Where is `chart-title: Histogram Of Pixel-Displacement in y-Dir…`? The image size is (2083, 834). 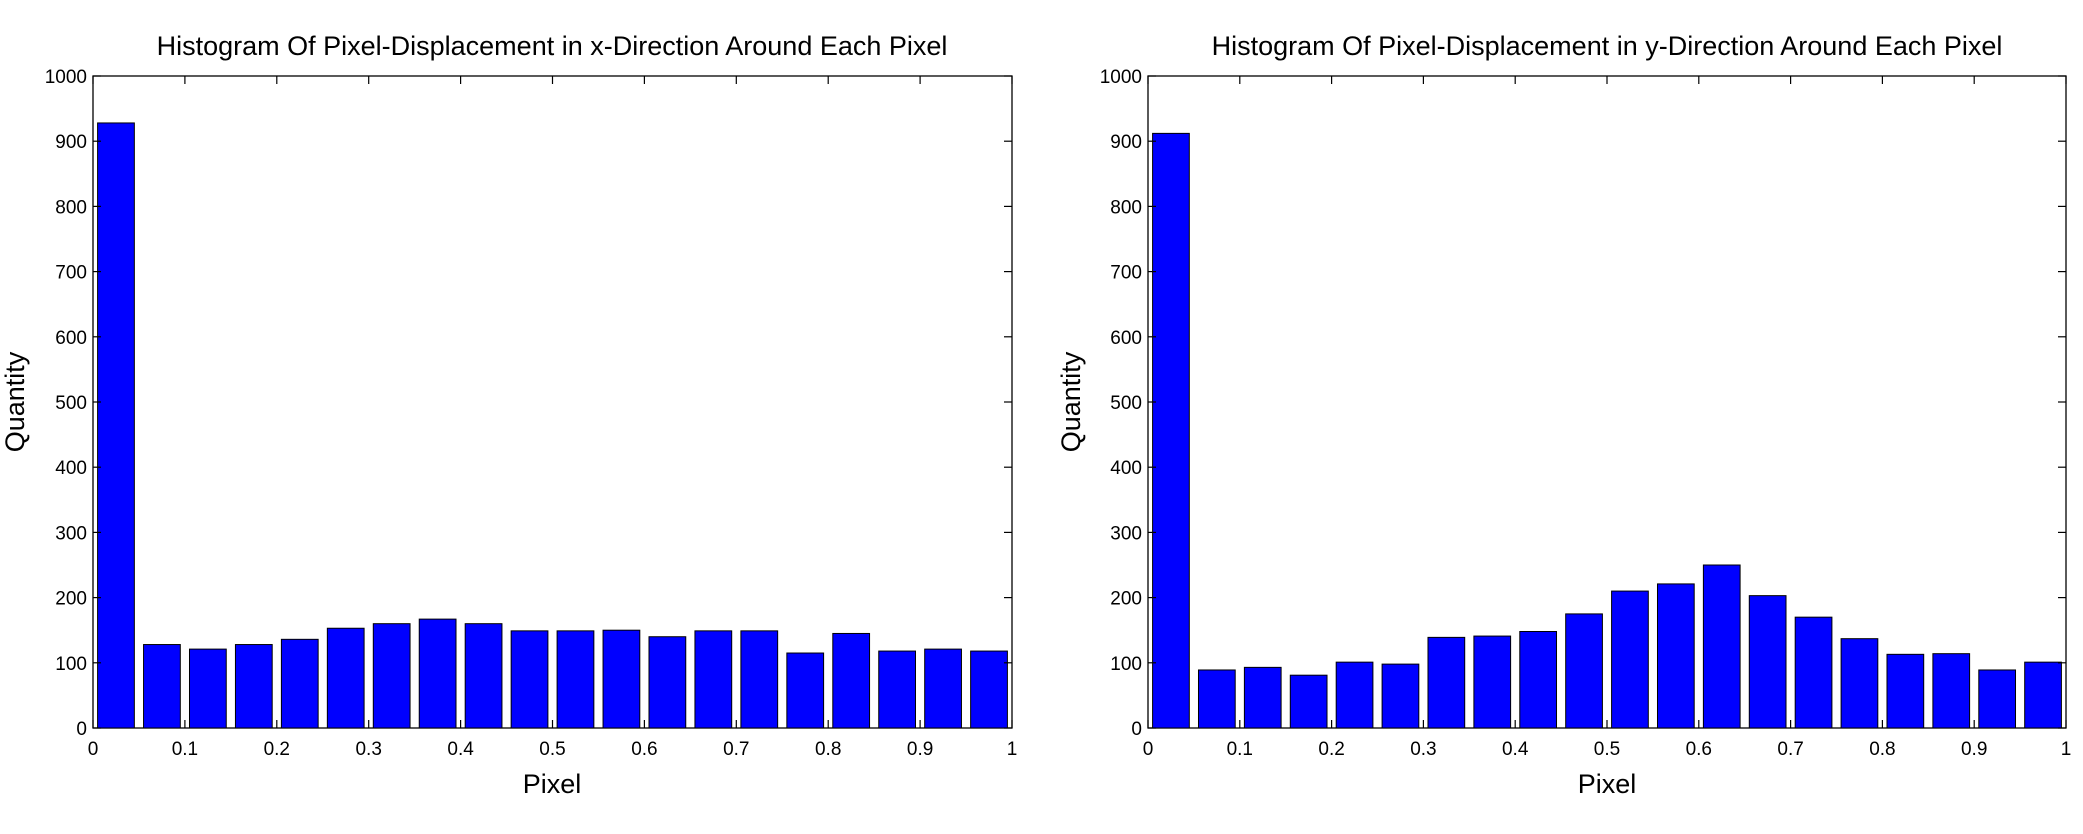 chart-title: Histogram Of Pixel-Displacement in y-Dir… is located at coordinates (1607, 46).